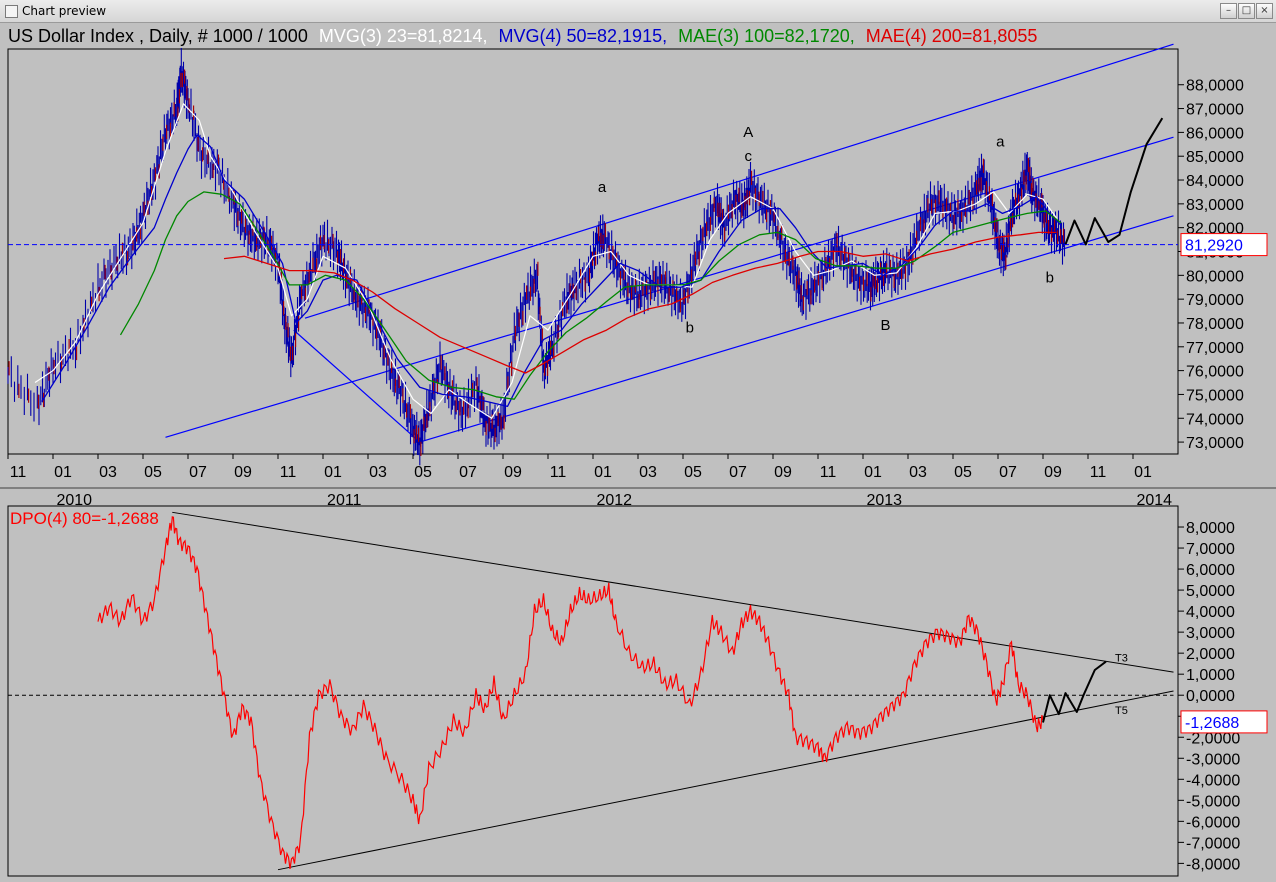 This screenshot has height=882, width=1276. Describe the element at coordinates (1215, 324) in the screenshot. I see `y-tick-label: 78,0000` at that location.